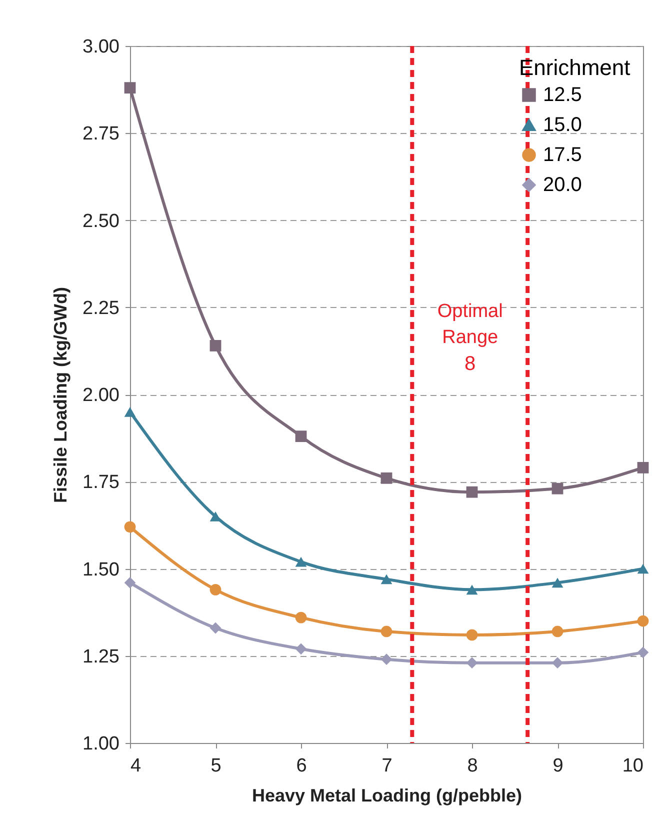 The image size is (659, 836). I want to click on x-tick-label: 7, so click(387, 766).